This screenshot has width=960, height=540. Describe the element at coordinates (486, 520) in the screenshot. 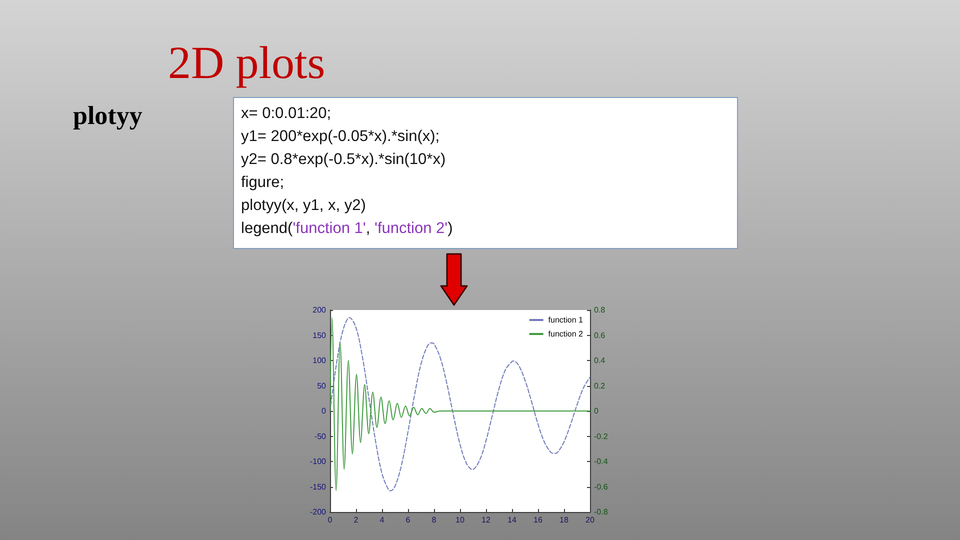

I see `x-tick-label: 12` at that location.